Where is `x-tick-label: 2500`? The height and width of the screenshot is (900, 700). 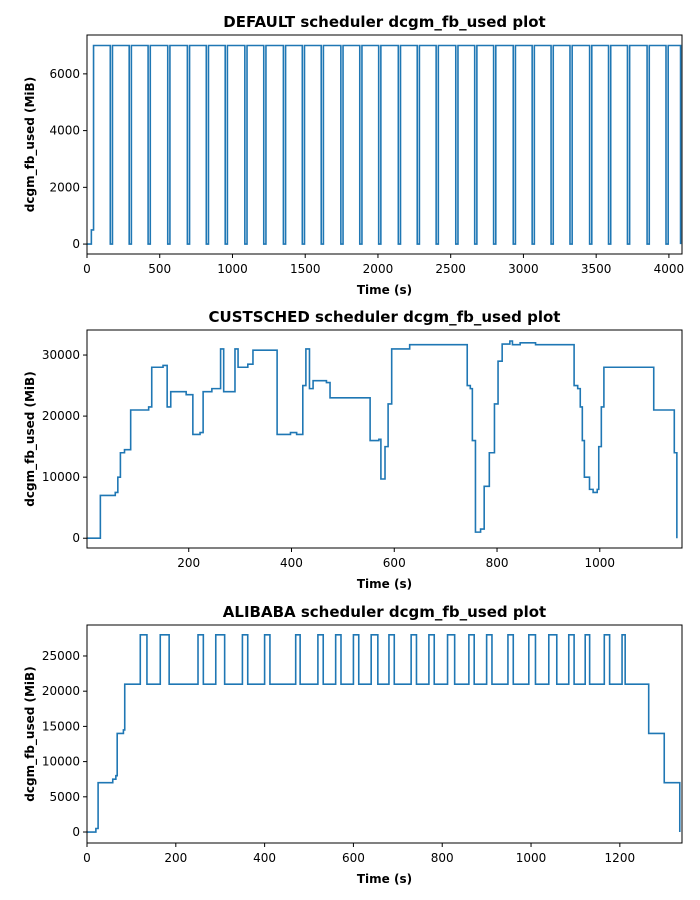 x-tick-label: 2500 is located at coordinates (450, 269).